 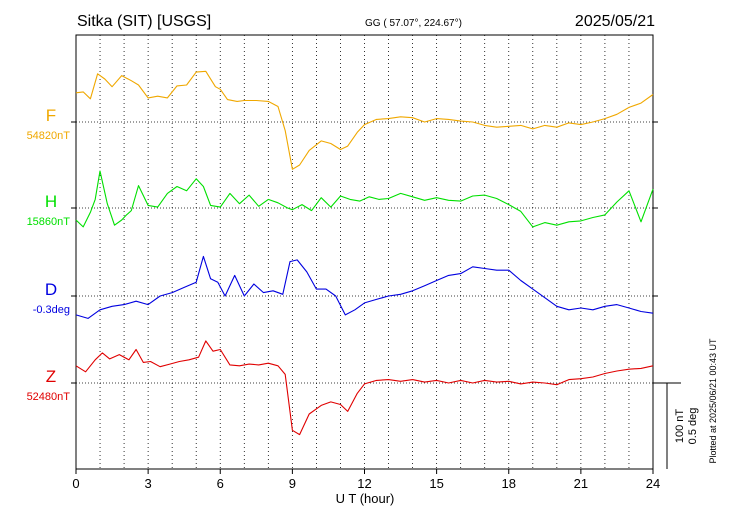 What do you see at coordinates (49, 254) in the screenshot?
I see `component-labels: F 54820nT H 15860nT D -0.3deg Z 52480nT` at bounding box center [49, 254].